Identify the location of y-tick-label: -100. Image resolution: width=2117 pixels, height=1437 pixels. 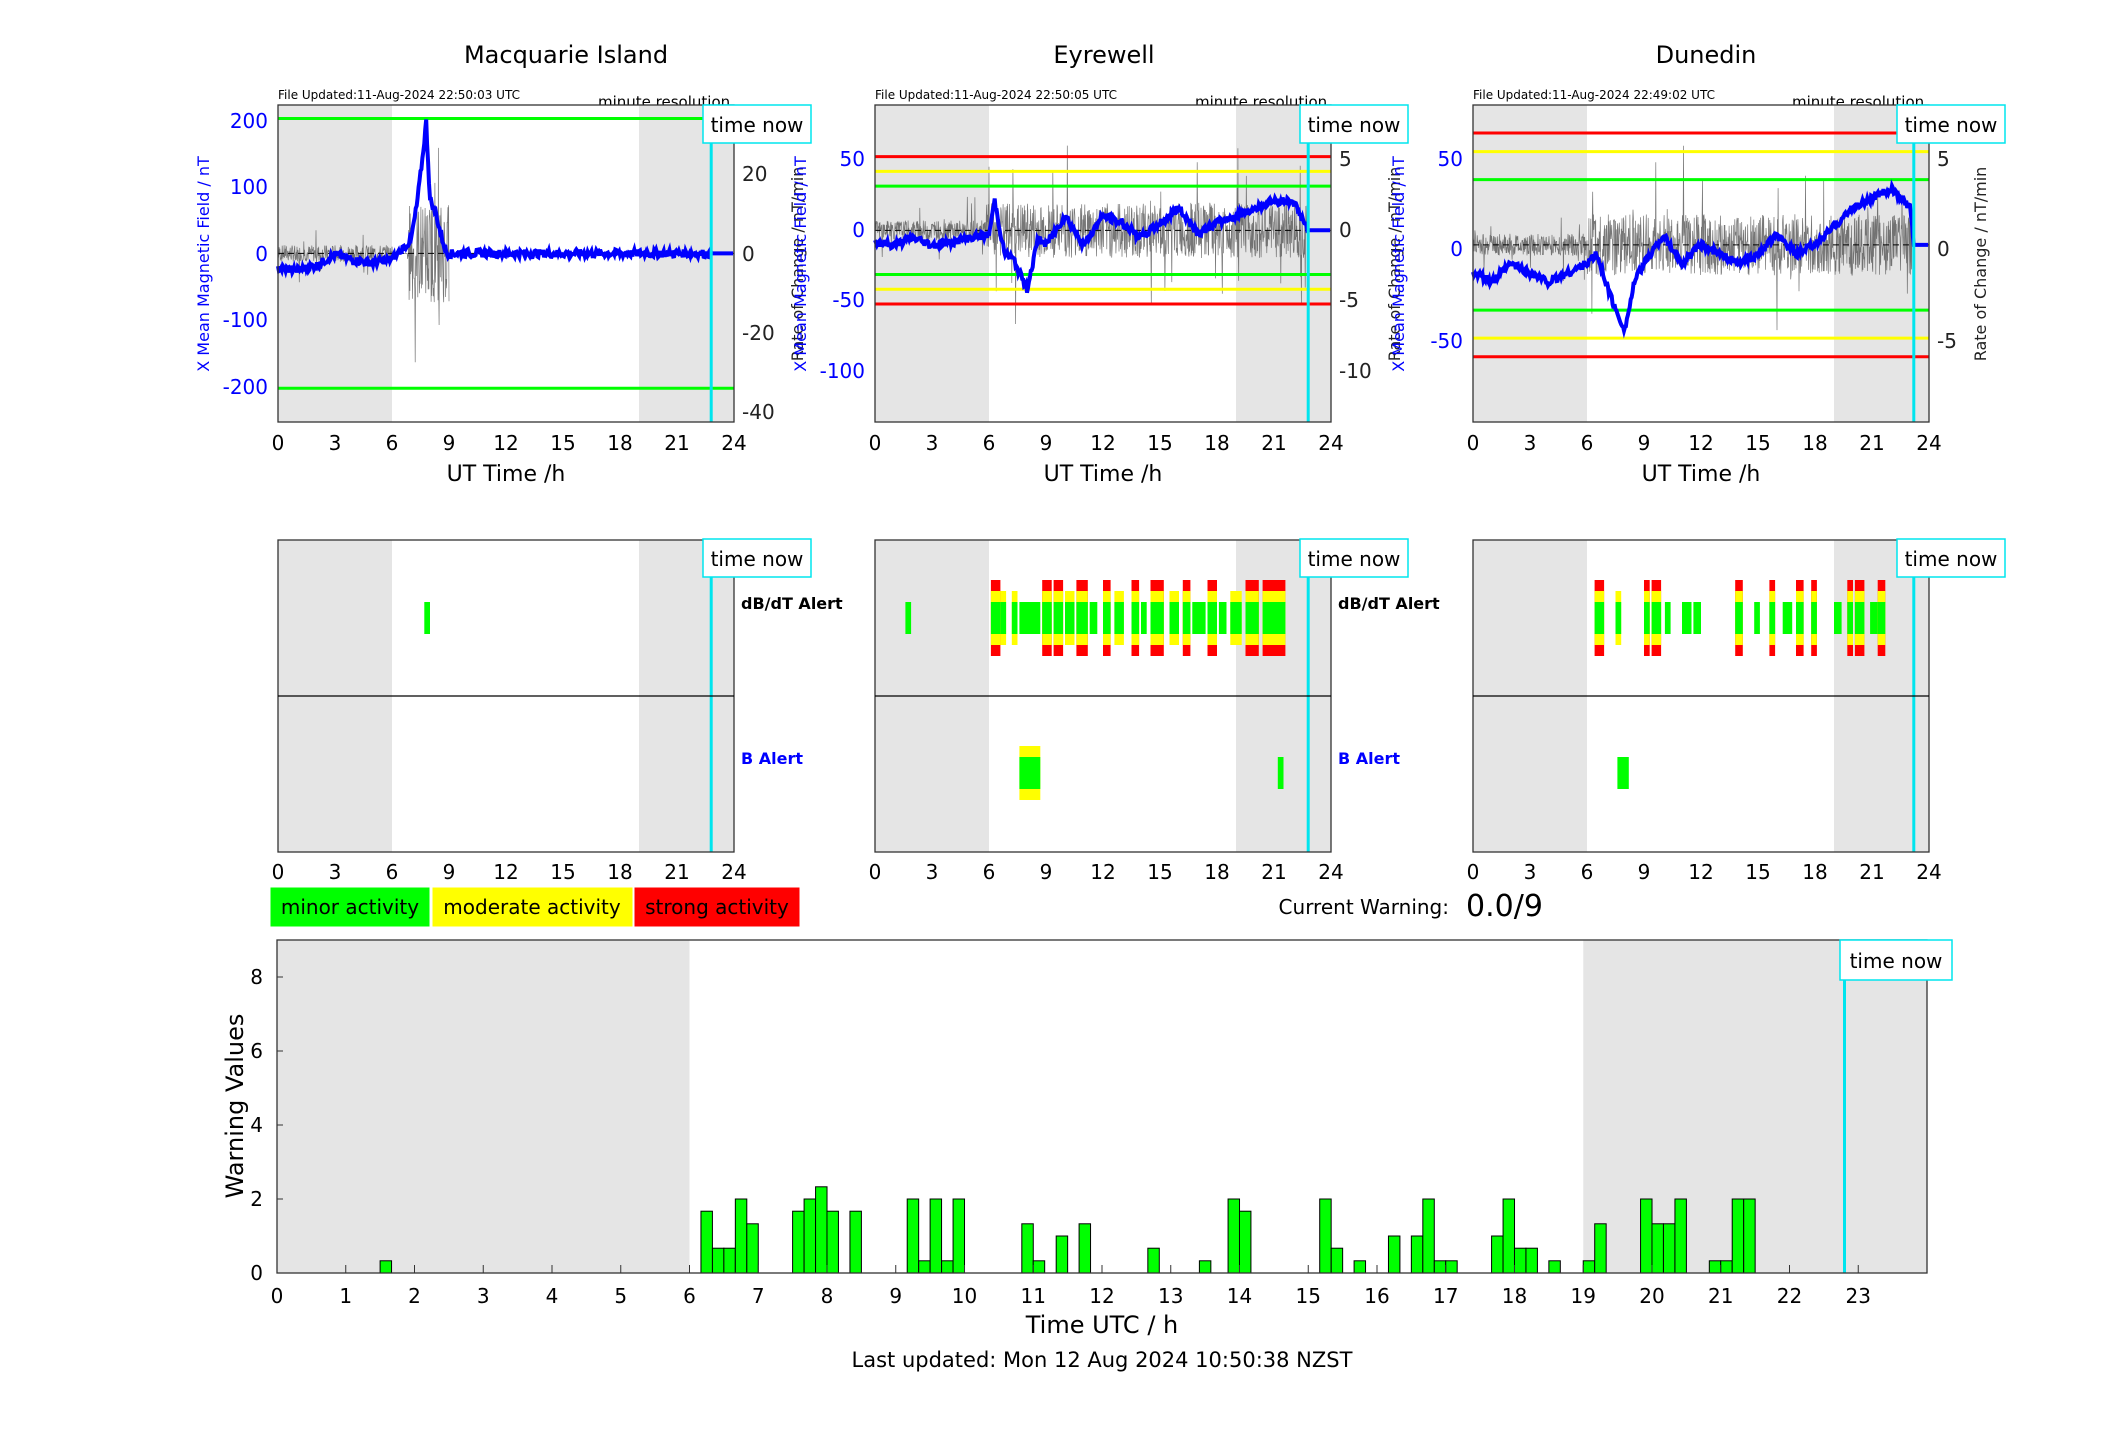
(842, 371).